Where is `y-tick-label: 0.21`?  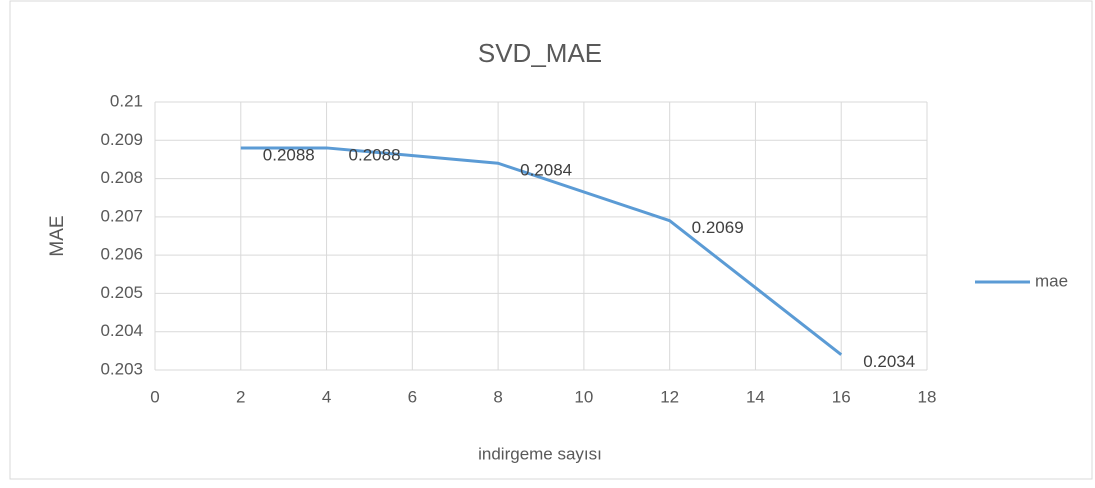 y-tick-label: 0.21 is located at coordinates (126, 100).